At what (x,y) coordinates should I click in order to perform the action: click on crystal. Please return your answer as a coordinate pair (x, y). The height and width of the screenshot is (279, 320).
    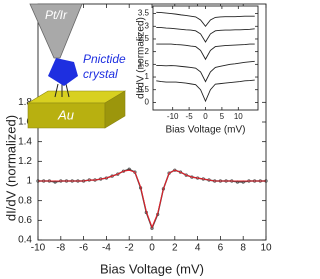
    Looking at the image, I should click on (63, 72).